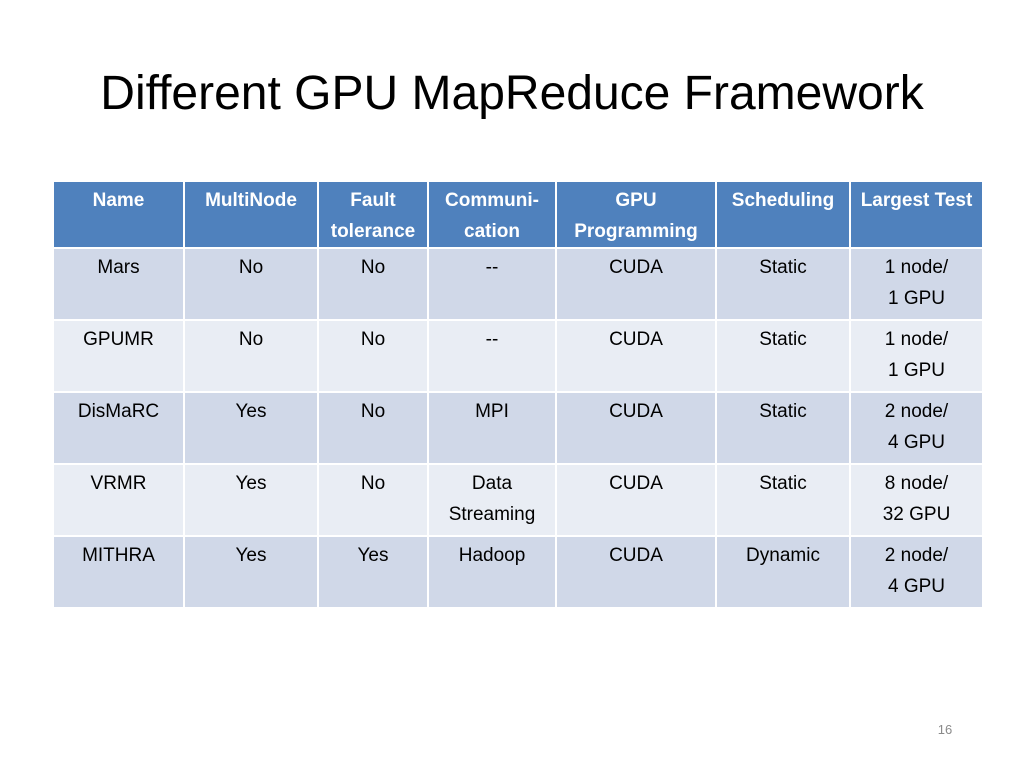 This screenshot has width=1024, height=768. Describe the element at coordinates (492, 500) in the screenshot. I see `cell-communication: Data Streaming` at that location.